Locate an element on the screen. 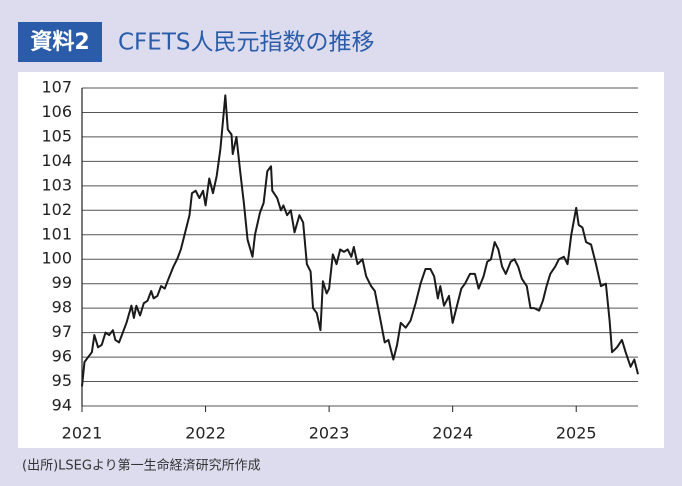 Image resolution: width=682 pixels, height=486 pixels. y-tick-label: 97 is located at coordinates (62, 331).